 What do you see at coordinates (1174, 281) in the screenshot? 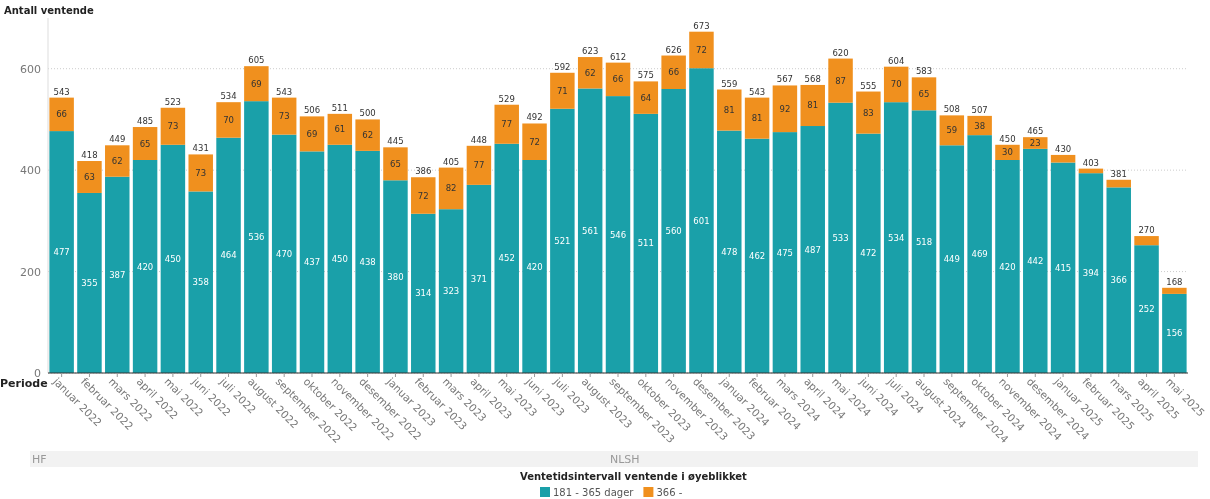
I see `total-label: 168` at bounding box center [1174, 281].